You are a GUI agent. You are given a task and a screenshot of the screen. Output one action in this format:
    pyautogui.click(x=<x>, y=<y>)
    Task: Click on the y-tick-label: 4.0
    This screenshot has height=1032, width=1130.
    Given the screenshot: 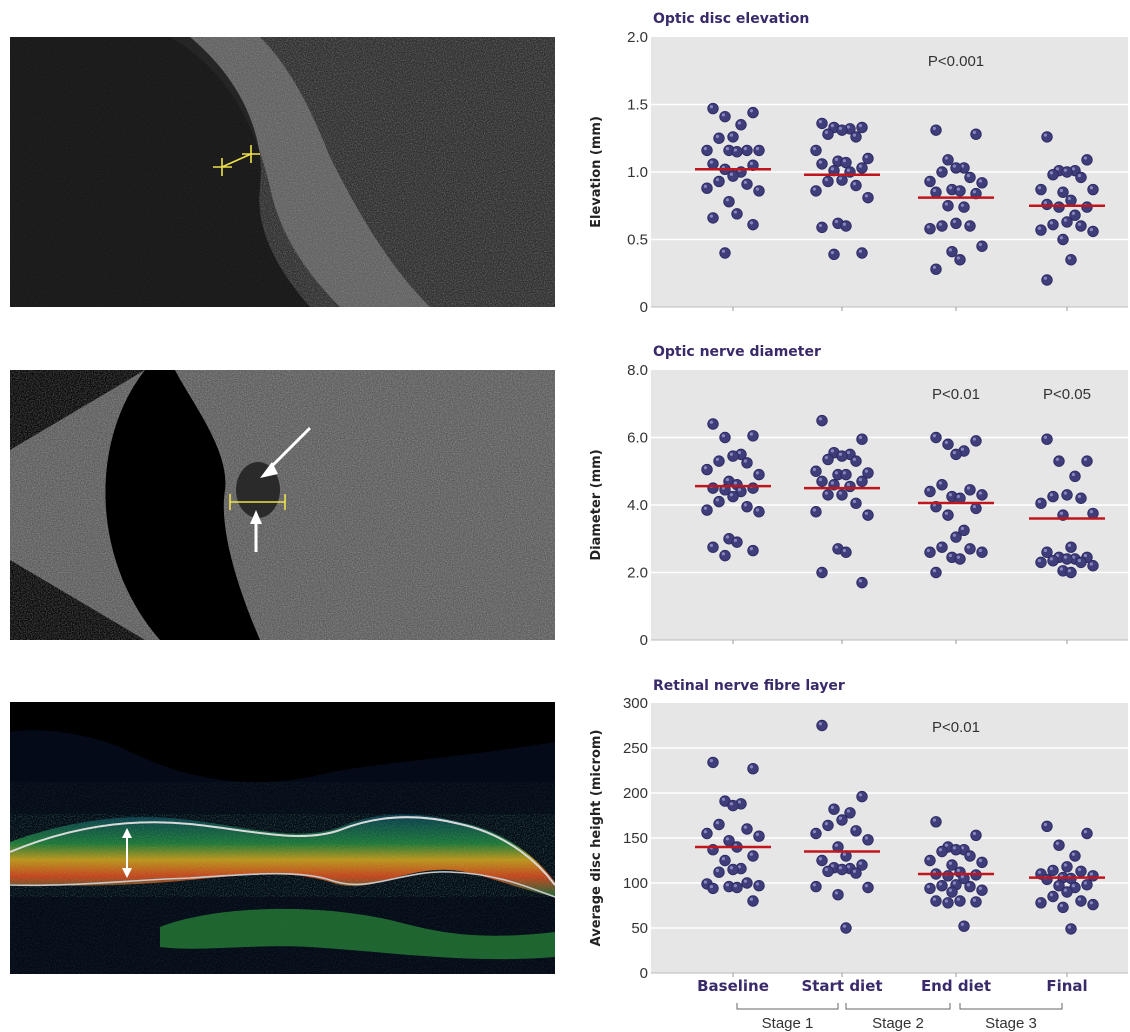 What is the action you would take?
    pyautogui.click(x=637, y=505)
    